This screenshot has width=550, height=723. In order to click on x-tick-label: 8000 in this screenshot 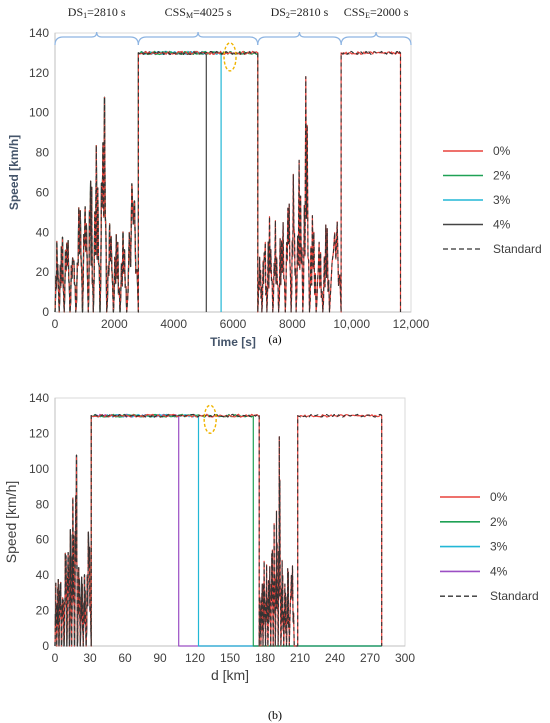, I will do `click(292, 324)`.